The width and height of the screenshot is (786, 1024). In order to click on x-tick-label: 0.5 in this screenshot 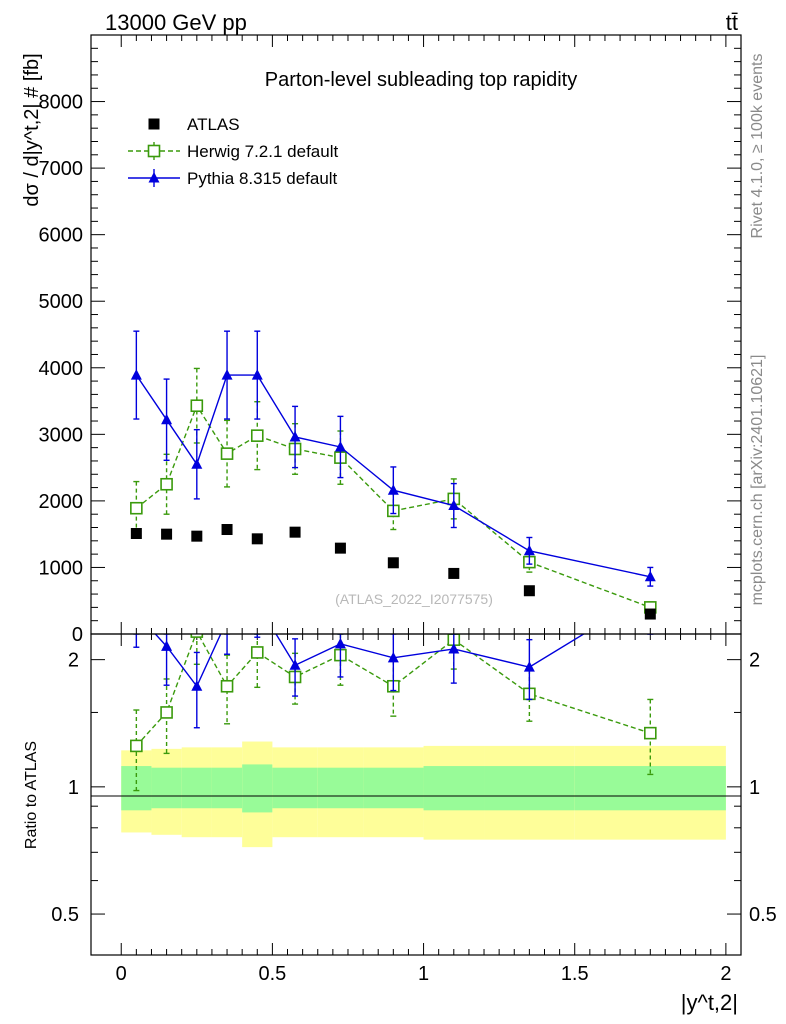, I will do `click(272, 974)`.